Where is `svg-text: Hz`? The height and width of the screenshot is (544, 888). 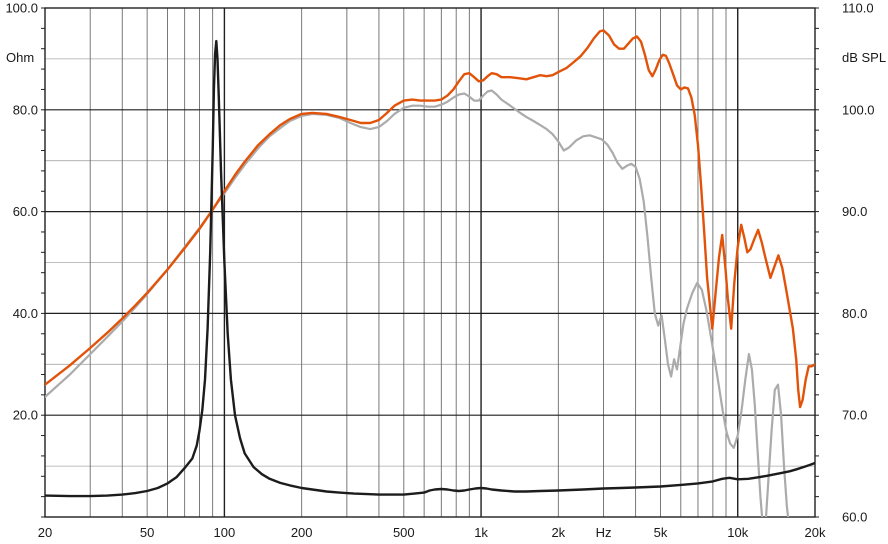
svg-text: Hz is located at coordinates (604, 532).